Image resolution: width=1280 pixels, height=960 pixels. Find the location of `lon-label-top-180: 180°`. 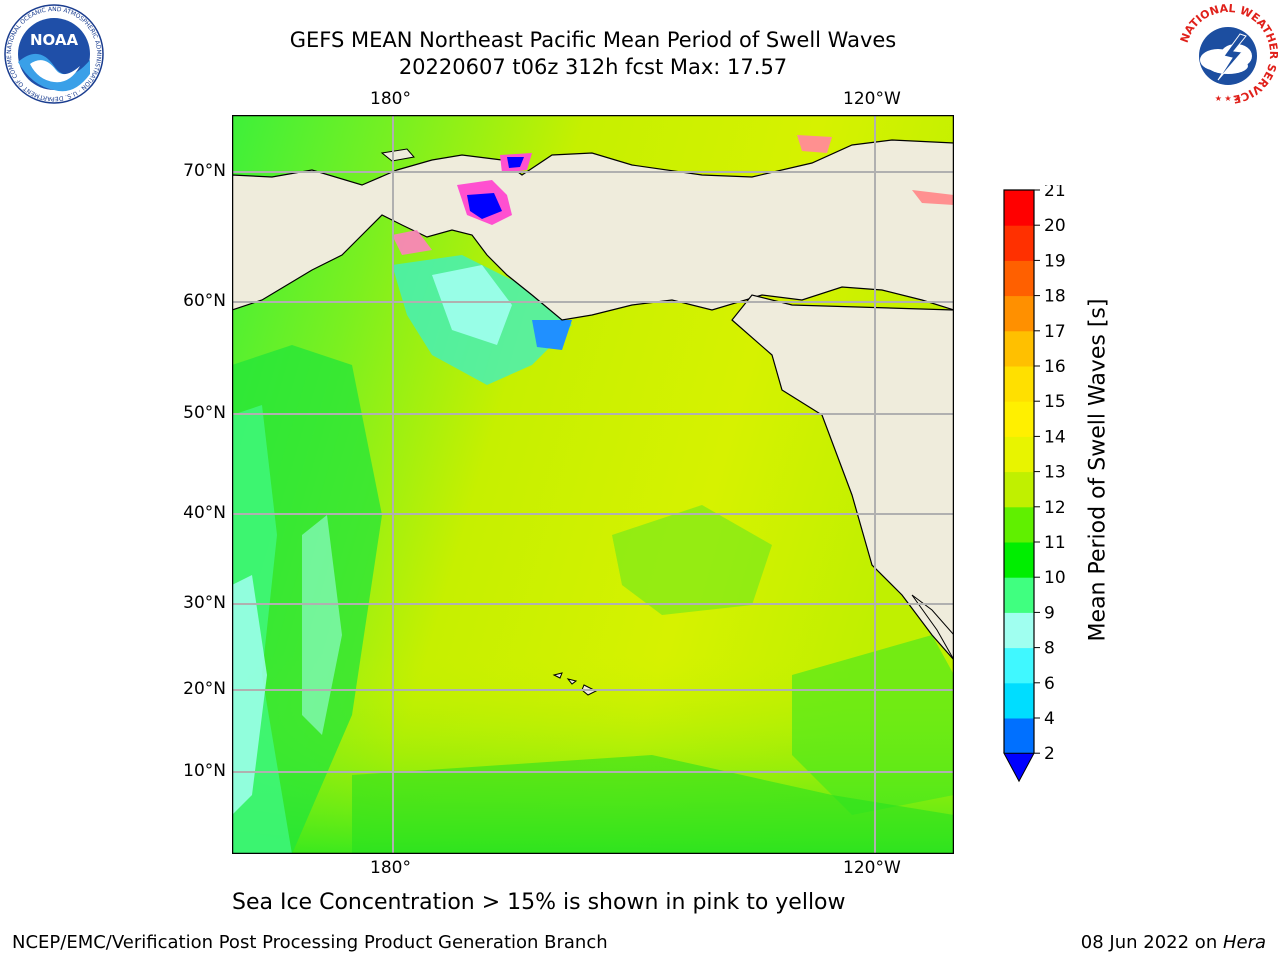

lon-label-top-180: 180° is located at coordinates (390, 99).